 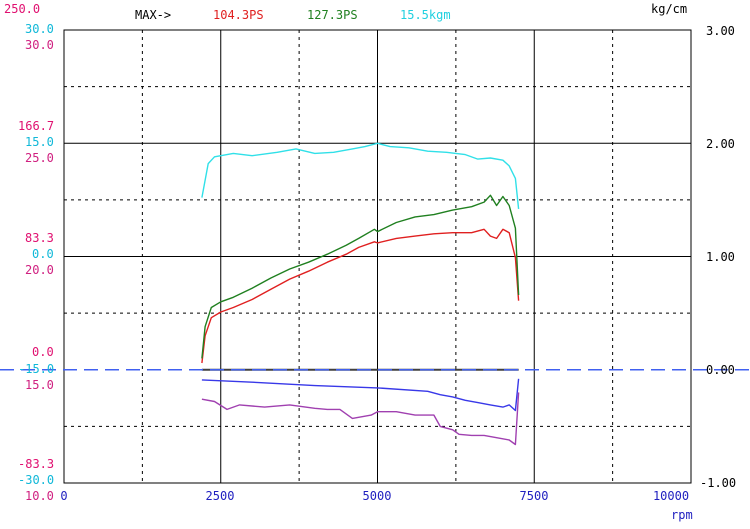 What do you see at coordinates (39, 158) in the screenshot?
I see `left-tick-label: 25.0` at bounding box center [39, 158].